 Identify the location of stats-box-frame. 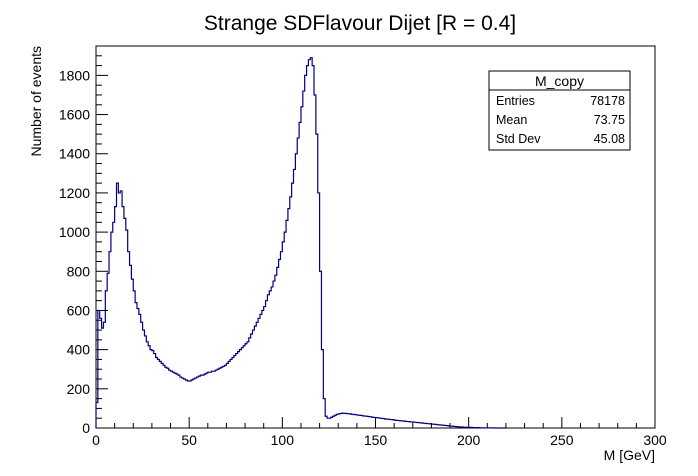
(559, 110).